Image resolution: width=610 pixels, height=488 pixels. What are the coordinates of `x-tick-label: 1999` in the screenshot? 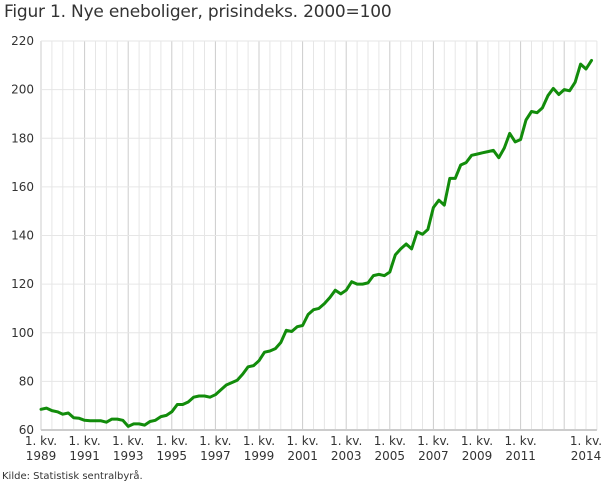 It's located at (259, 456).